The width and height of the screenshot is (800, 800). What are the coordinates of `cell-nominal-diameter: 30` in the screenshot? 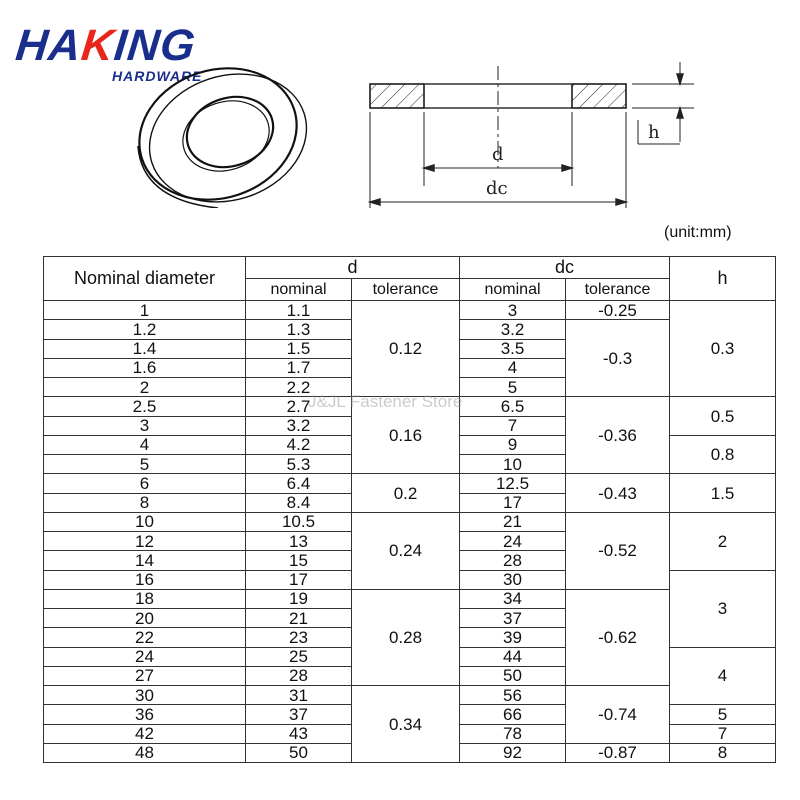 It's located at (144, 695).